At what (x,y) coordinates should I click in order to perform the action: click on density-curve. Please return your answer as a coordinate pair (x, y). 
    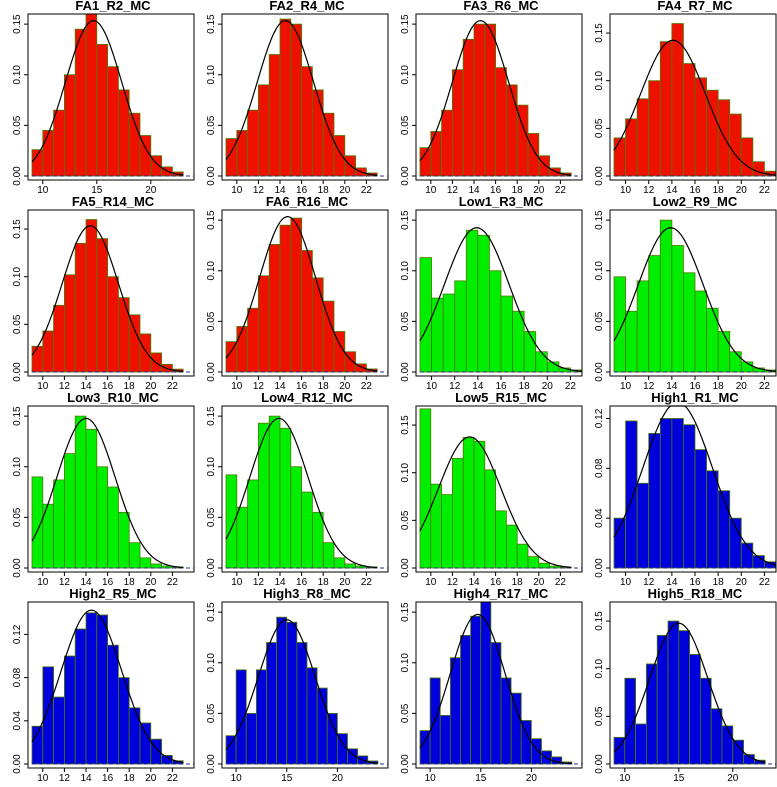
    Looking at the image, I should click on (689, 692).